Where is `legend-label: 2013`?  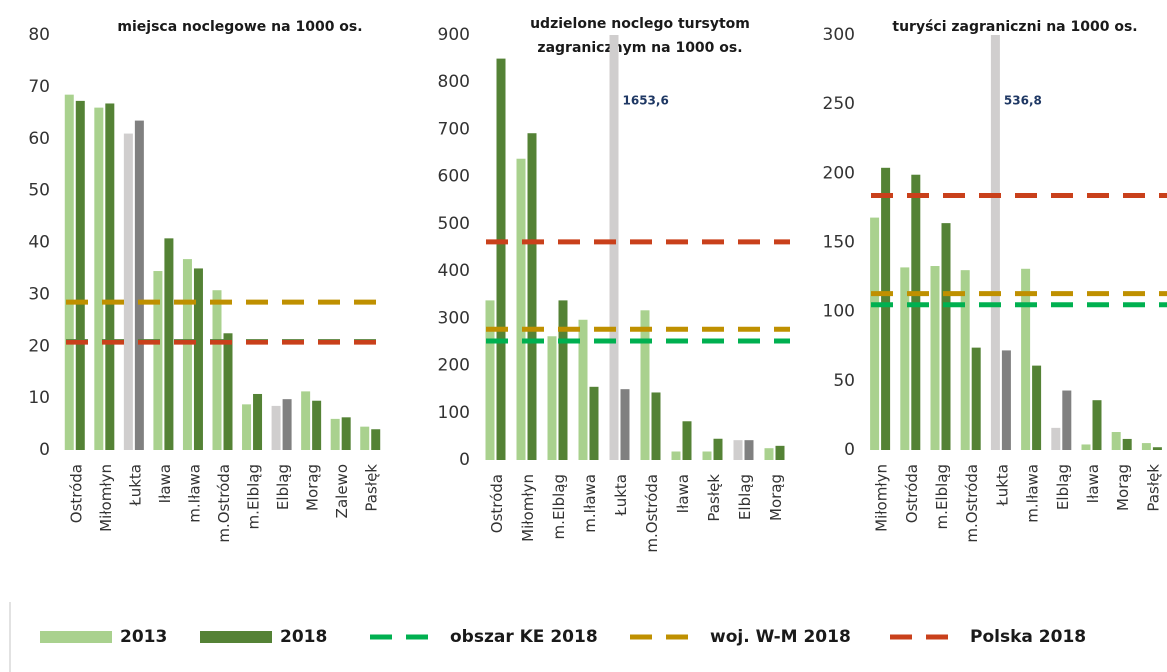 legend-label: 2013 is located at coordinates (143, 637).